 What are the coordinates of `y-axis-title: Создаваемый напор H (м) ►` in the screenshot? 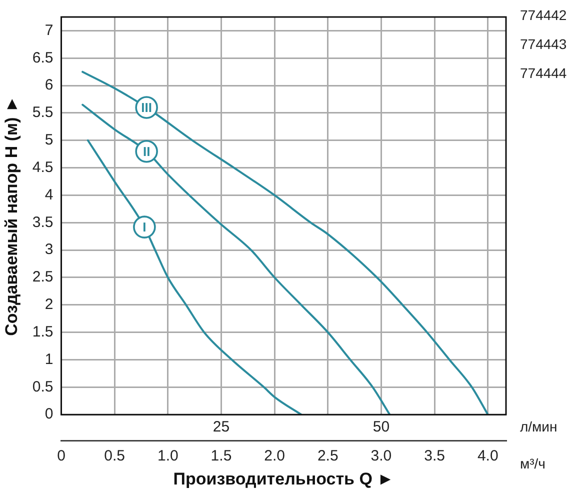 It's located at (11, 216).